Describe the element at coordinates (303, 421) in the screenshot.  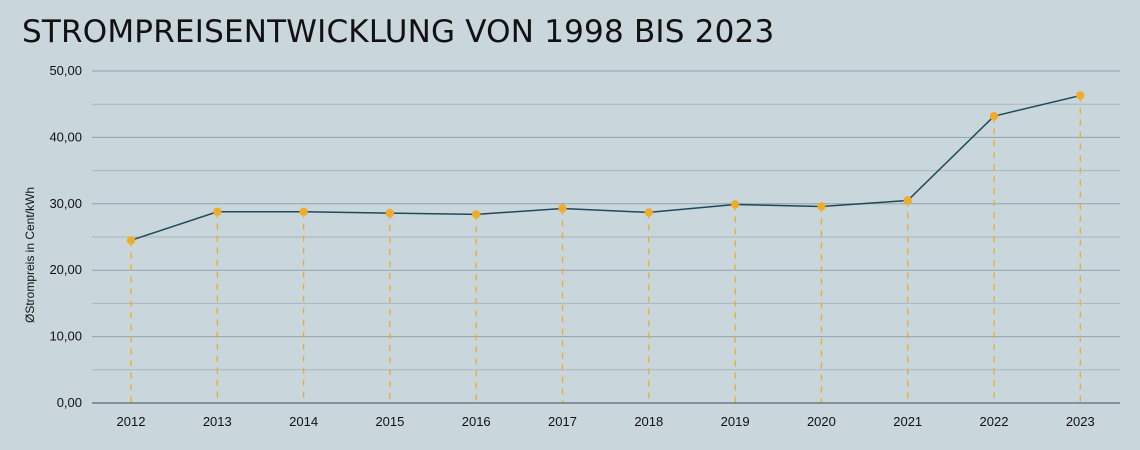
I see `x-tick-label: 2014` at that location.